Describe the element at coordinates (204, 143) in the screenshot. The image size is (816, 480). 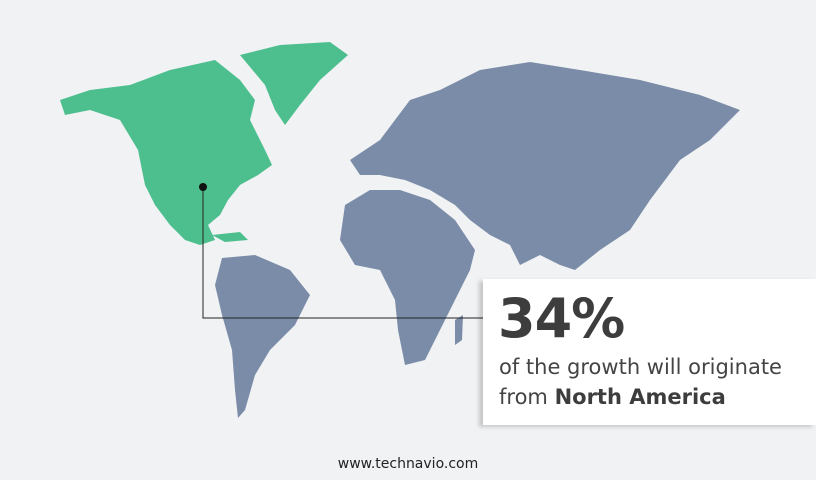
I see `north-america-region` at that location.